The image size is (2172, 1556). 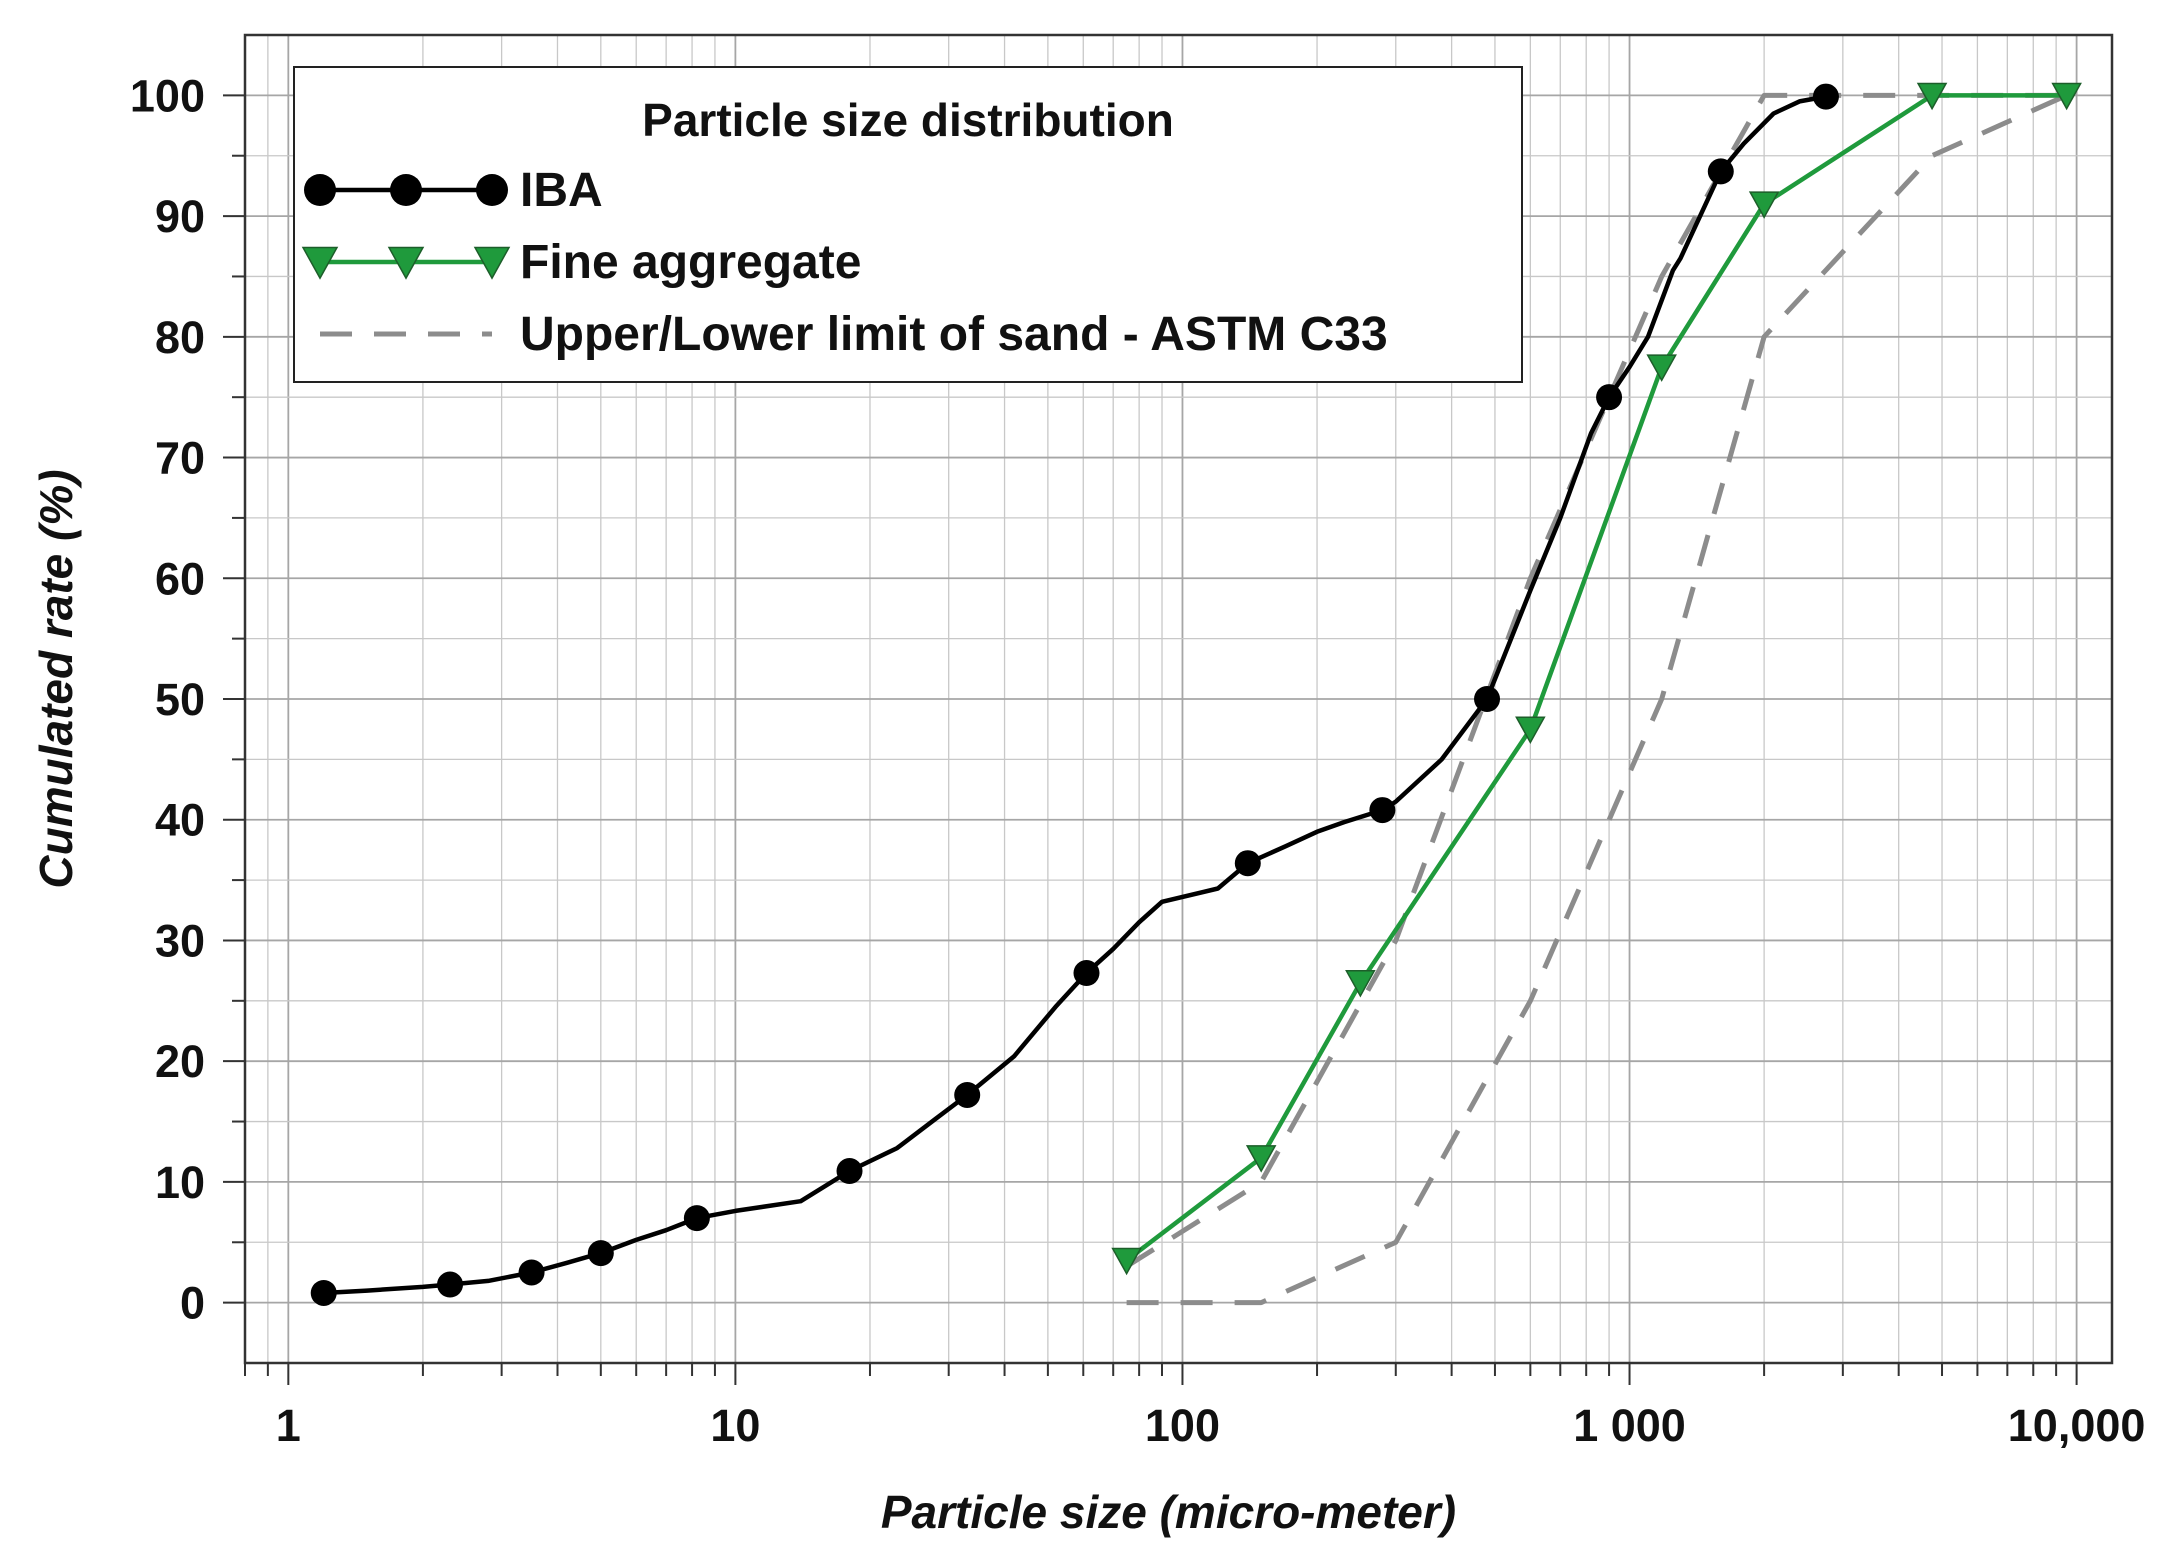 I want to click on x-tick-label: 1, so click(x=288, y=1425).